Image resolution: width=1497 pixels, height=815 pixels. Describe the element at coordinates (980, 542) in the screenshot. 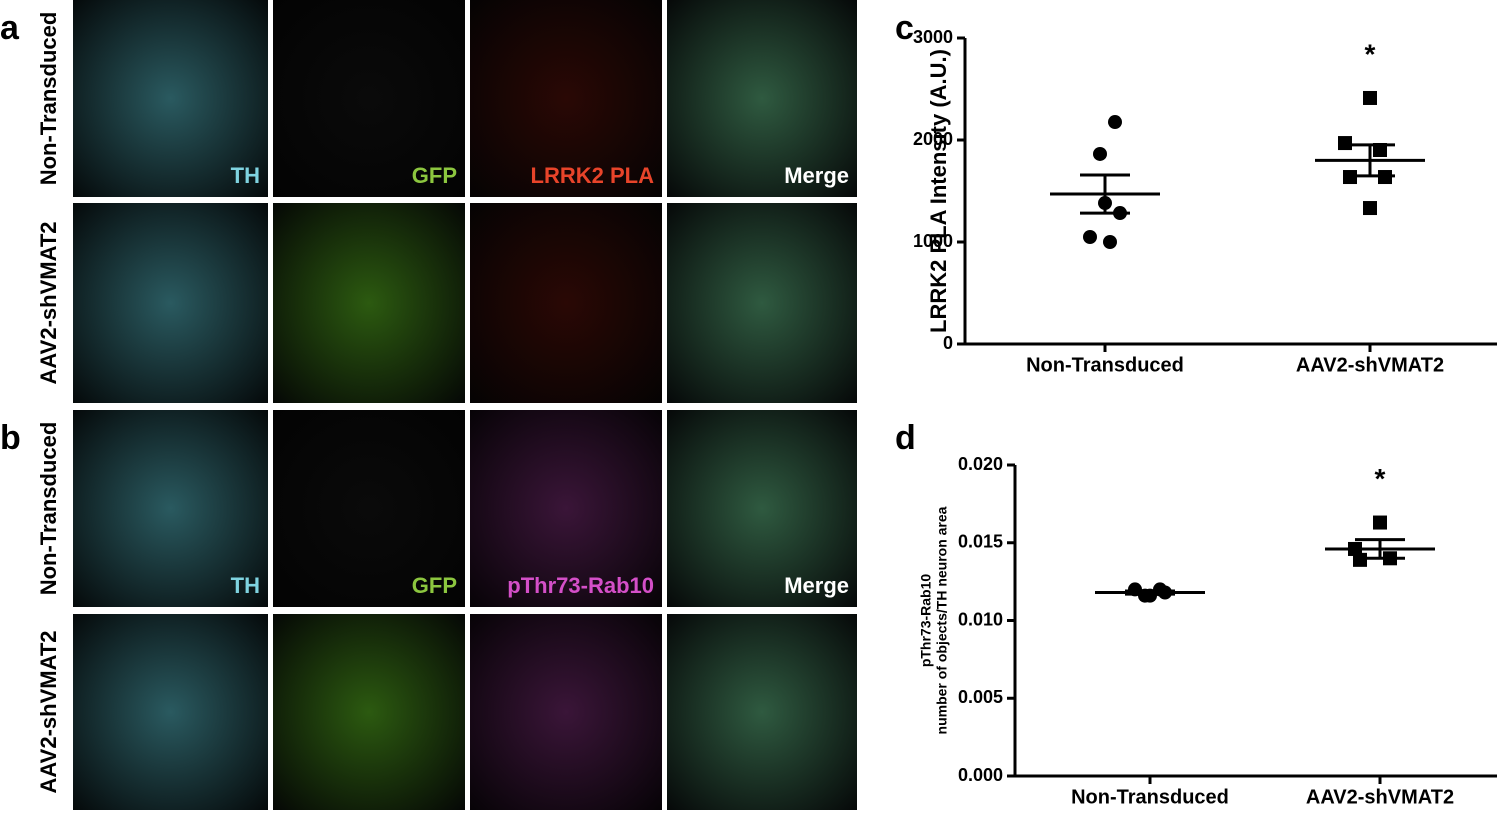

I see `y-tick-label: 0.015` at that location.